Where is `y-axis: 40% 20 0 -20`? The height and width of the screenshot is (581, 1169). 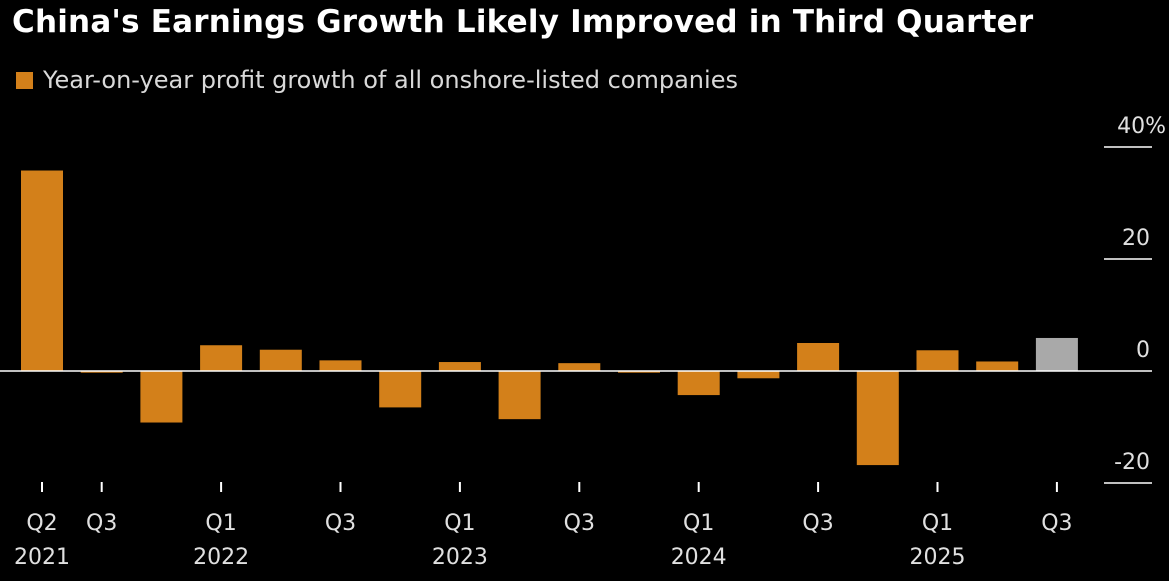
y-axis: 40% 20 0 -20 is located at coordinates (1135, 299).